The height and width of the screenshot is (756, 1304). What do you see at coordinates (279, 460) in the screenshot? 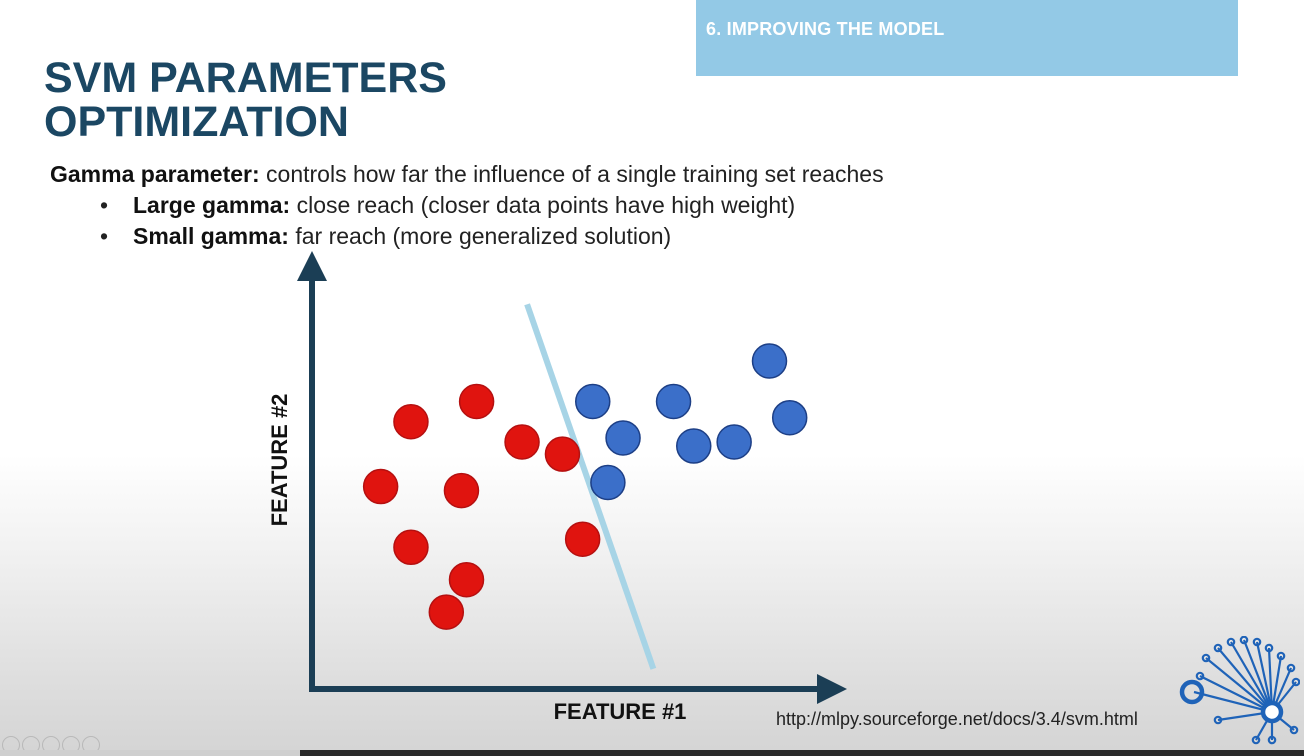
I see `y-axis-label: FEATURE #2` at bounding box center [279, 460].